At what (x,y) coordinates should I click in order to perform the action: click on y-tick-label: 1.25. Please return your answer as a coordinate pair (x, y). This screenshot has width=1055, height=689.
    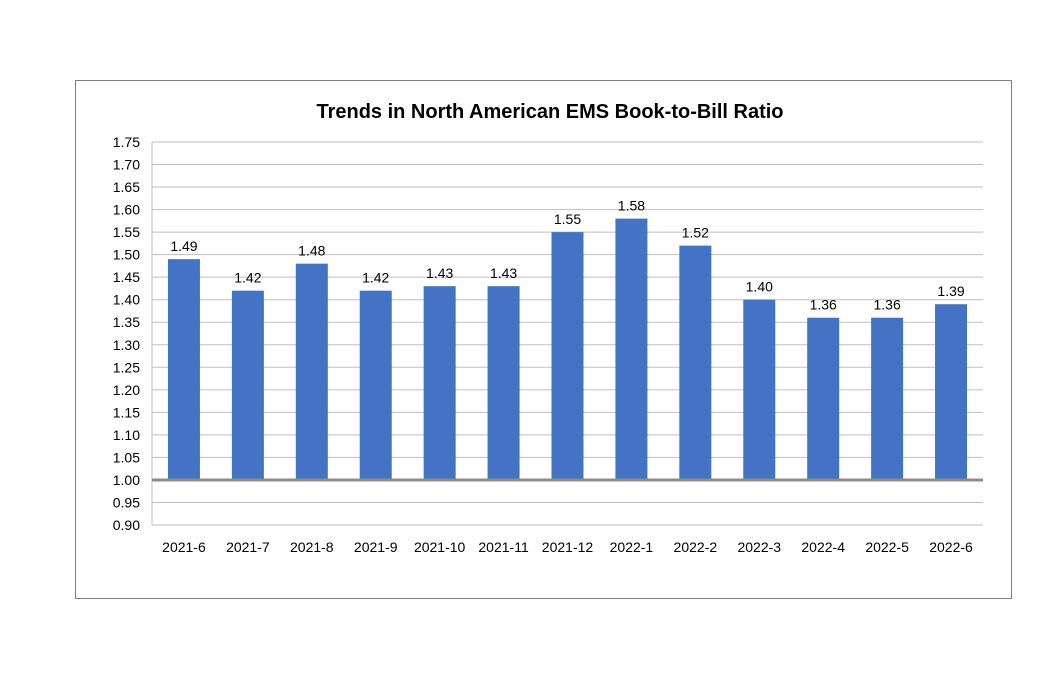
    Looking at the image, I should click on (126, 367).